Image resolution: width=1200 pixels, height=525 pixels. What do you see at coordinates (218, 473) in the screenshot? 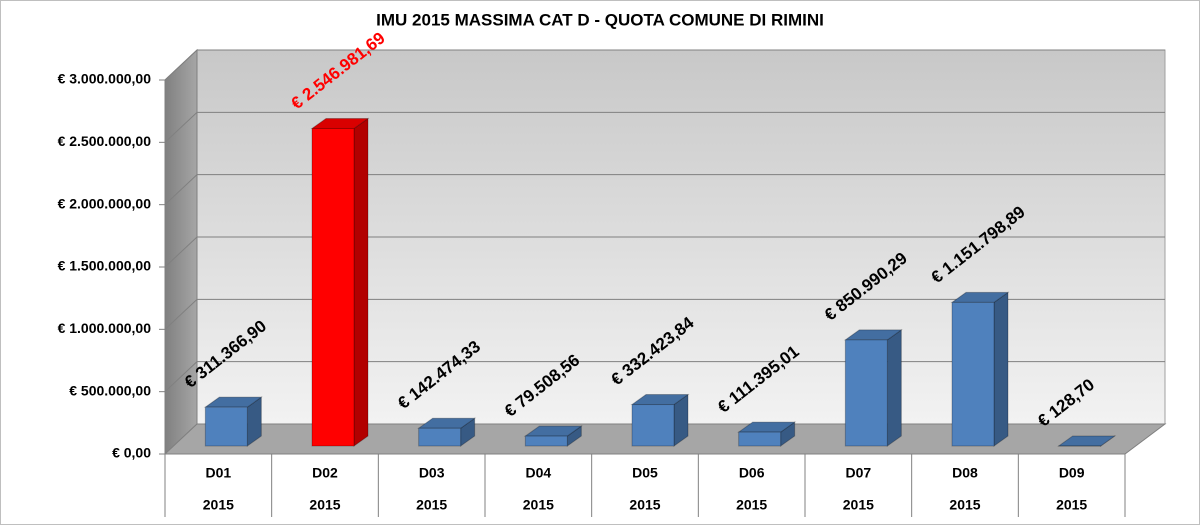
I see `x-tick-label: D01` at bounding box center [218, 473].